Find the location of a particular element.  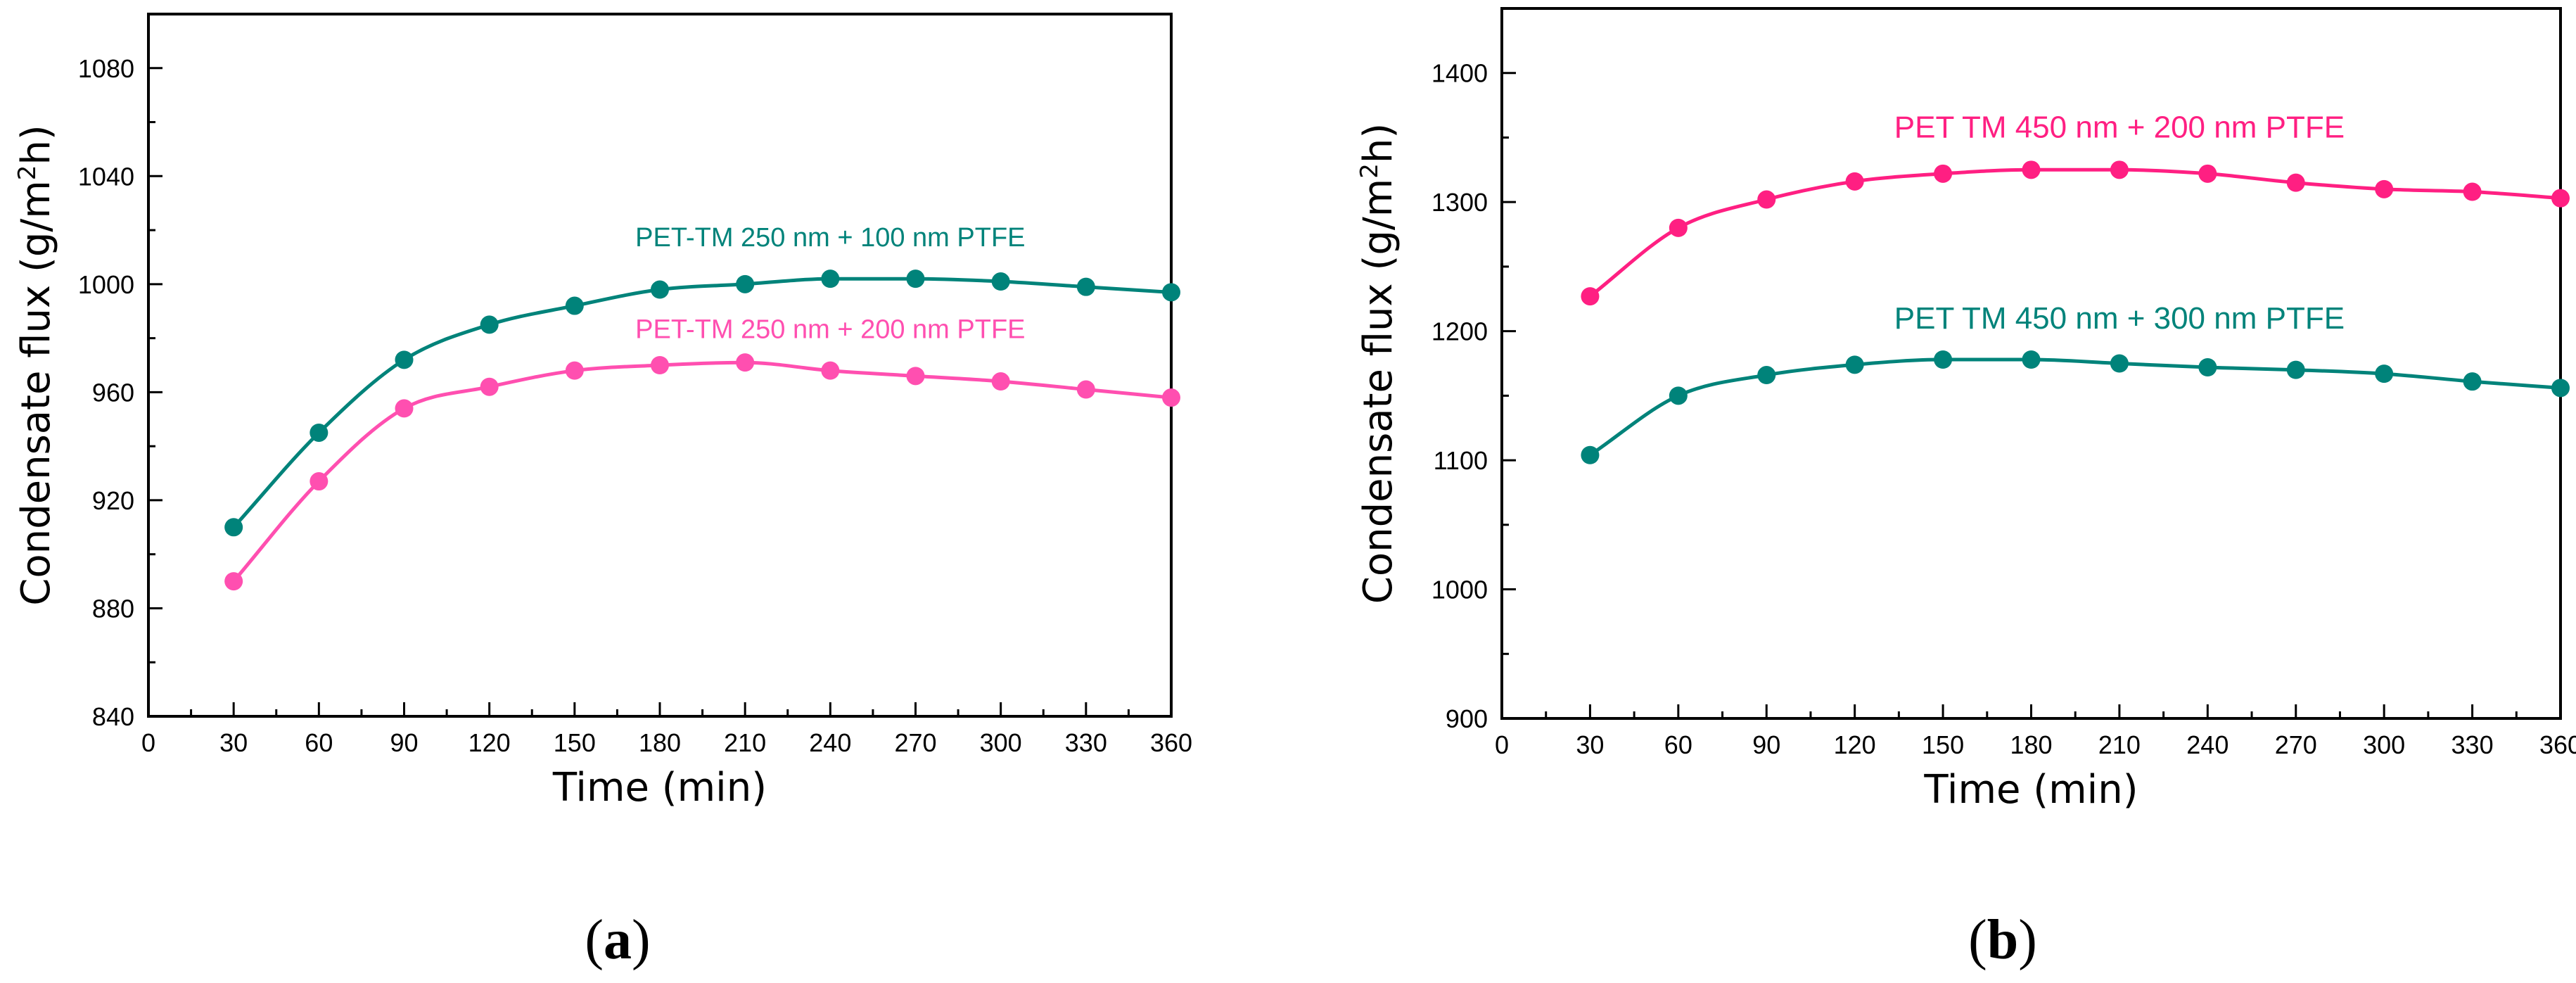

series-label-1: PET TM 450 nm + 200 nm PTFE is located at coordinates (2119, 127).